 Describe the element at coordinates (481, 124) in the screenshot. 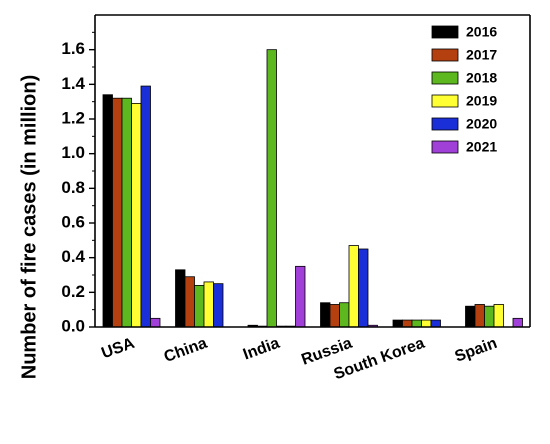

I see `legend-label-2020: 2020` at that location.